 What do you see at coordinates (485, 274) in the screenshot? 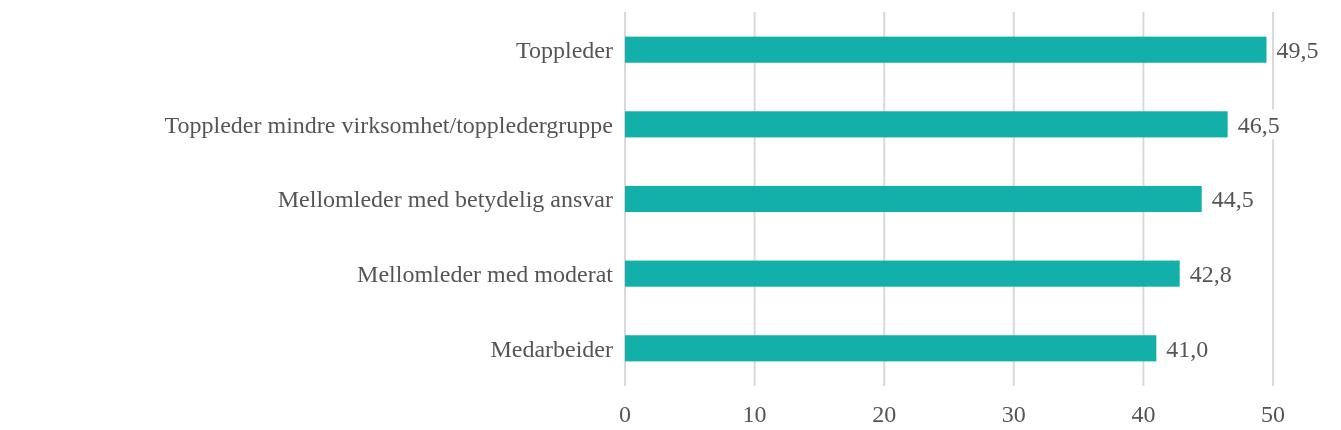
I see `y-tick-label: Mellomleder med moderat` at bounding box center [485, 274].